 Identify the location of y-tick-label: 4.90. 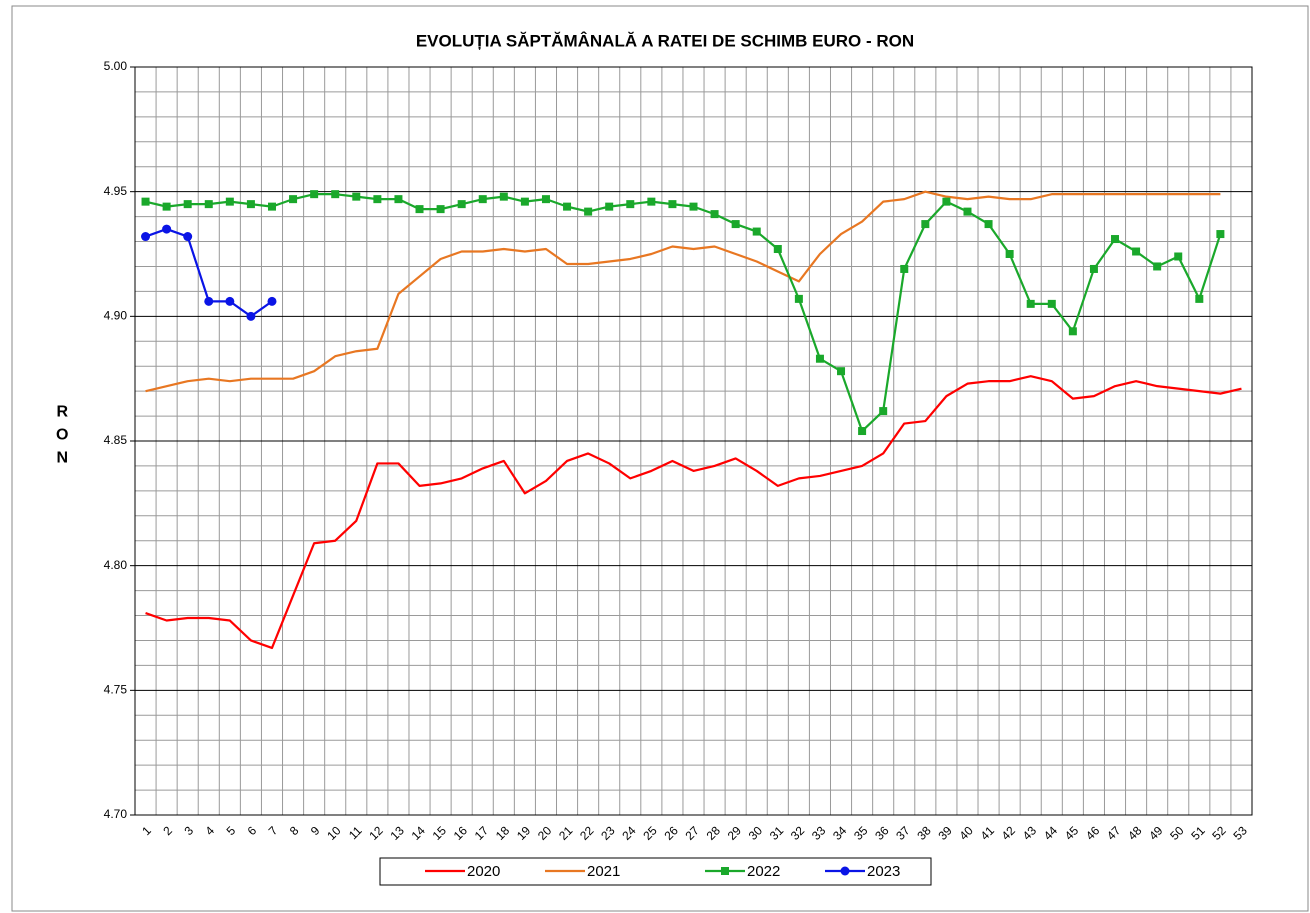
(116, 316).